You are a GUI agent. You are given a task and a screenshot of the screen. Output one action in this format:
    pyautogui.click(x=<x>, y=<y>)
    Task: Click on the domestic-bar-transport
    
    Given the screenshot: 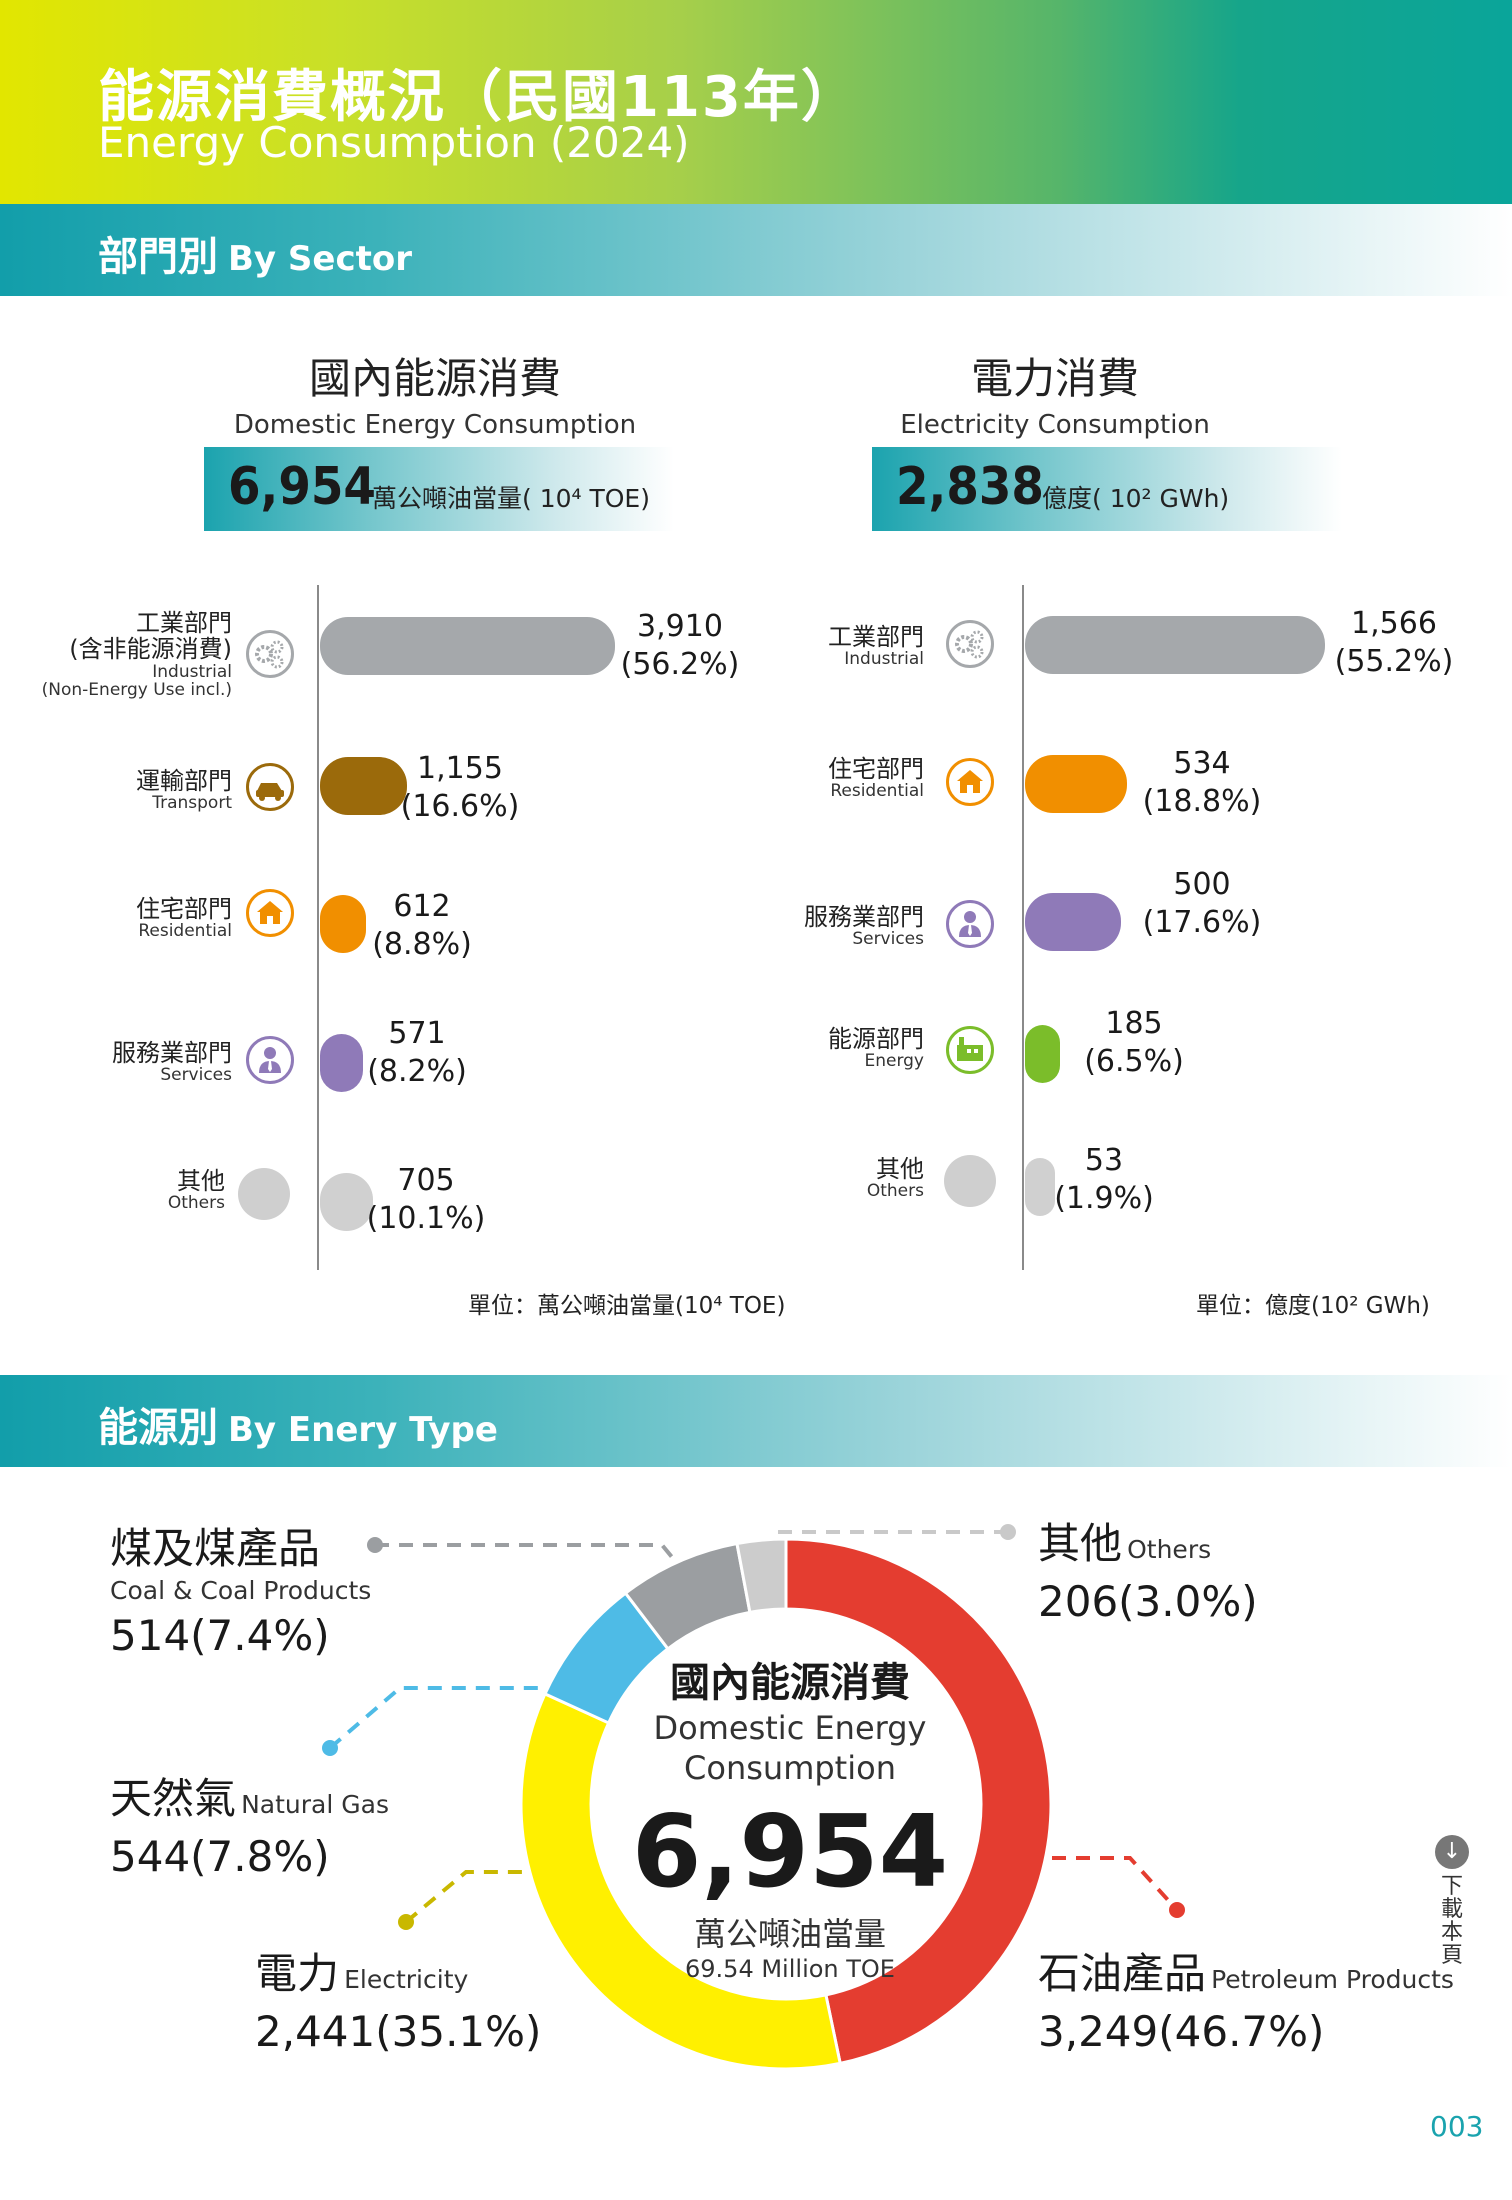 What is the action you would take?
    pyautogui.click(x=364, y=786)
    